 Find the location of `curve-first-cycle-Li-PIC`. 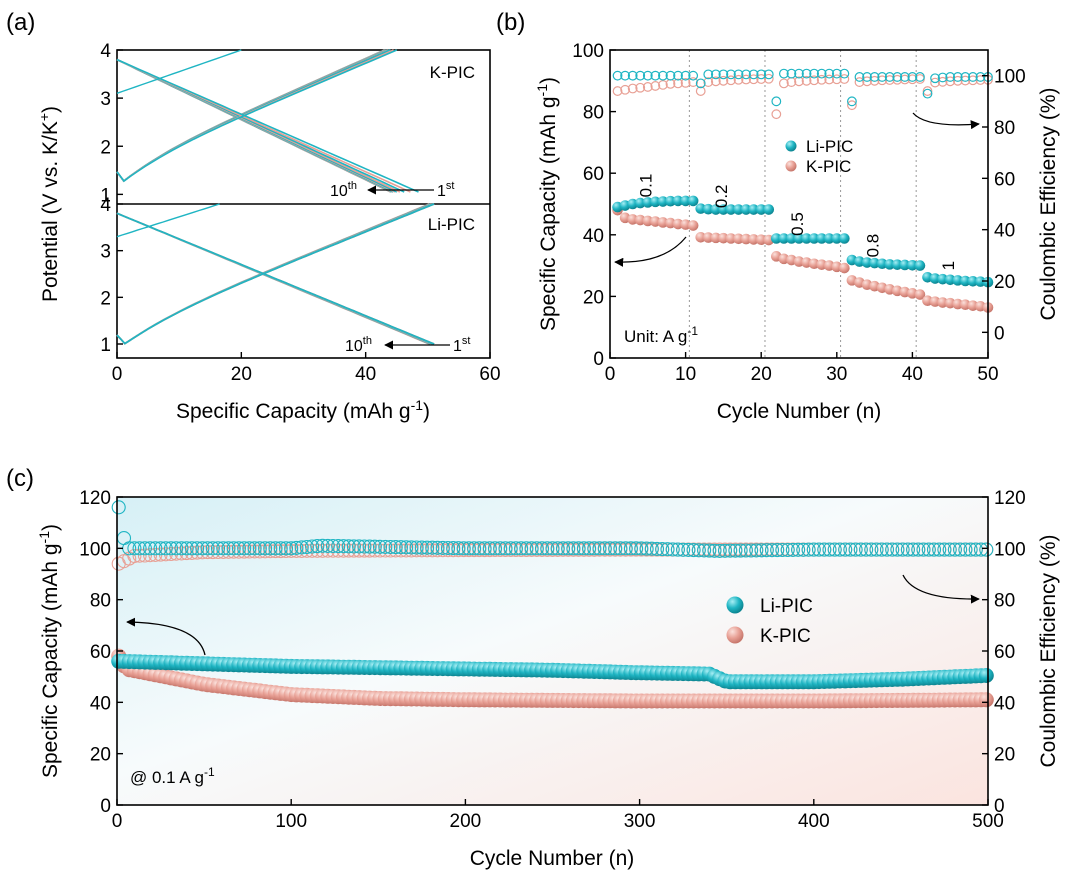

curve-first-cycle-Li-PIC is located at coordinates (168, 220).